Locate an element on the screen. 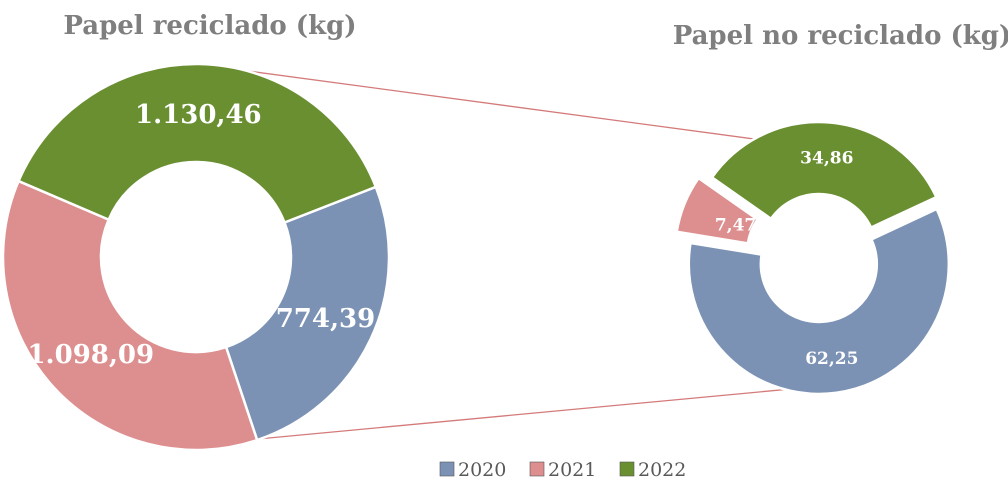 The image size is (1008, 497). legend-swatch-2020 is located at coordinates (447, 469).